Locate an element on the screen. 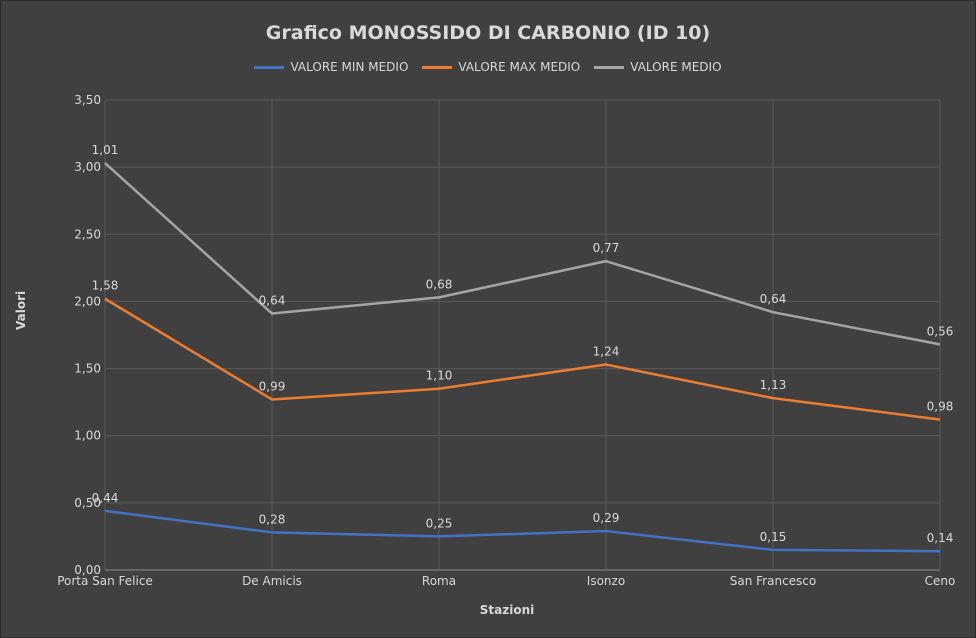 The width and height of the screenshot is (976, 638). legend-swatch-min is located at coordinates (269, 67).